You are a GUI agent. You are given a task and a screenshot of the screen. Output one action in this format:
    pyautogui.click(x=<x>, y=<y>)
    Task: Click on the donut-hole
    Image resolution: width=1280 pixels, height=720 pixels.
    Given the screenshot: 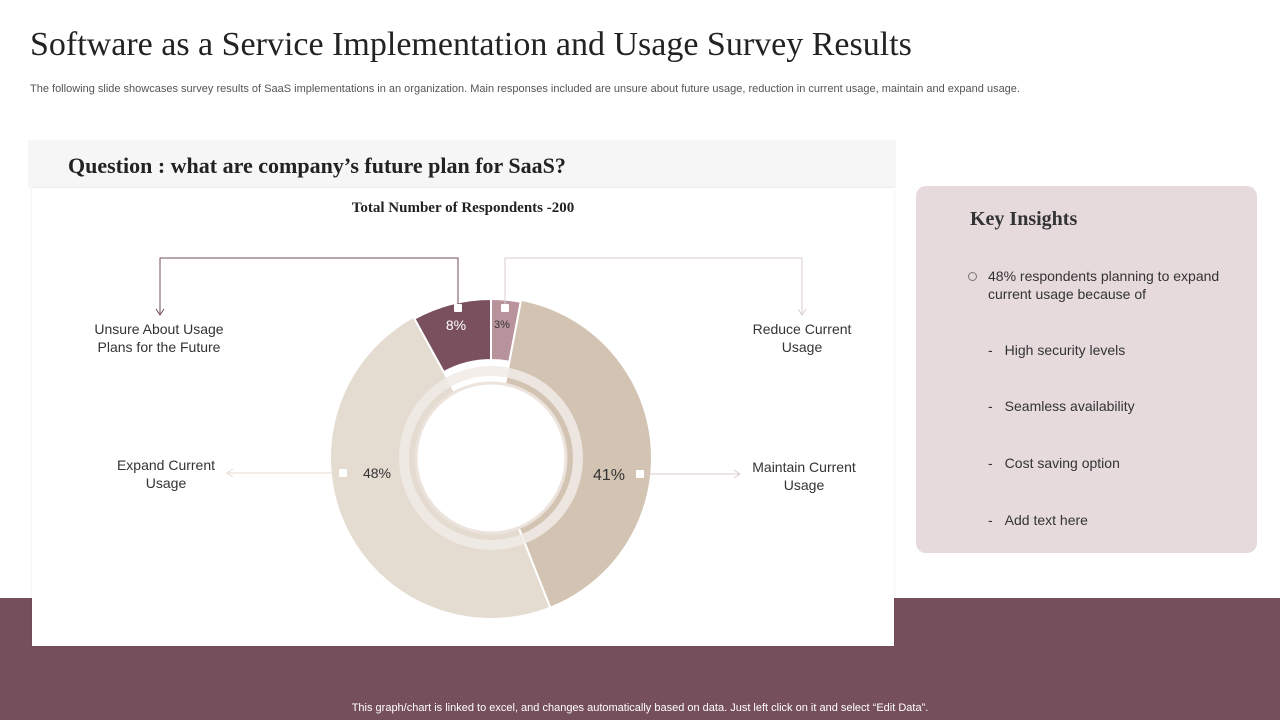 What is the action you would take?
    pyautogui.click(x=491, y=458)
    